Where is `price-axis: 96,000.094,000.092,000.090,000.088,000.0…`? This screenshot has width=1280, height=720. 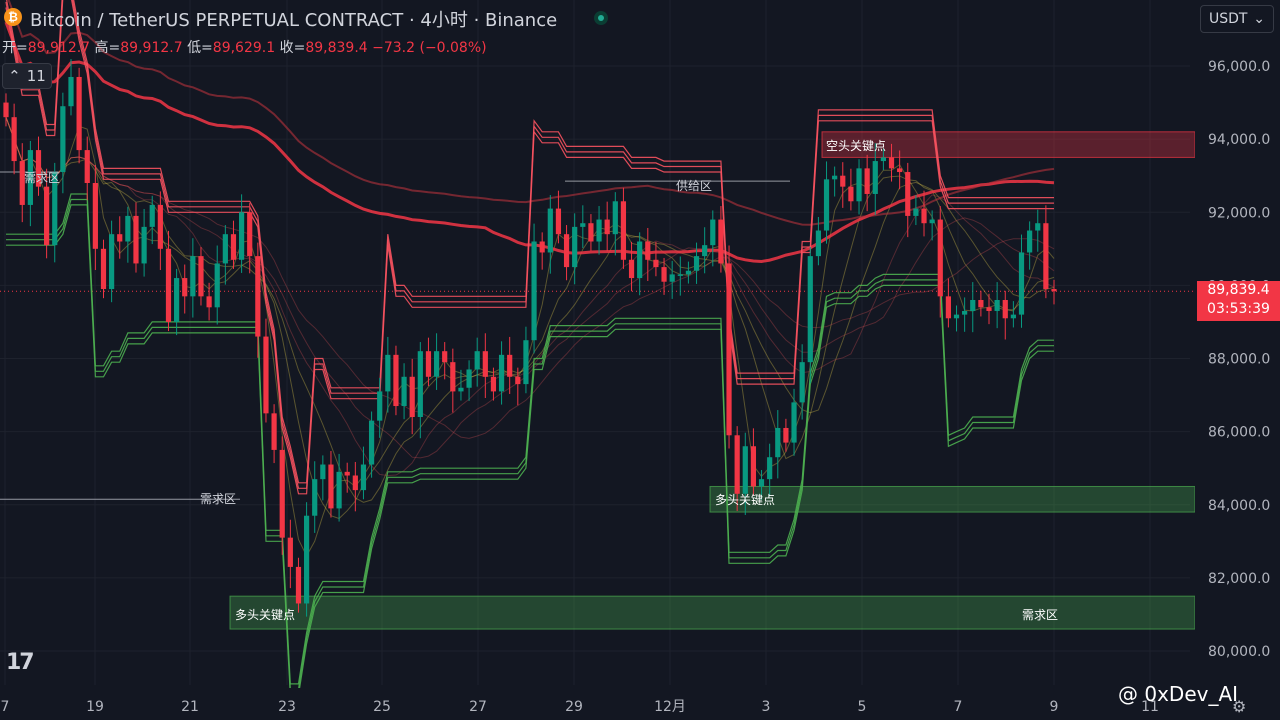
price-axis: 96,000.094,000.092,000.090,000.088,000.0… is located at coordinates (1237, 360).